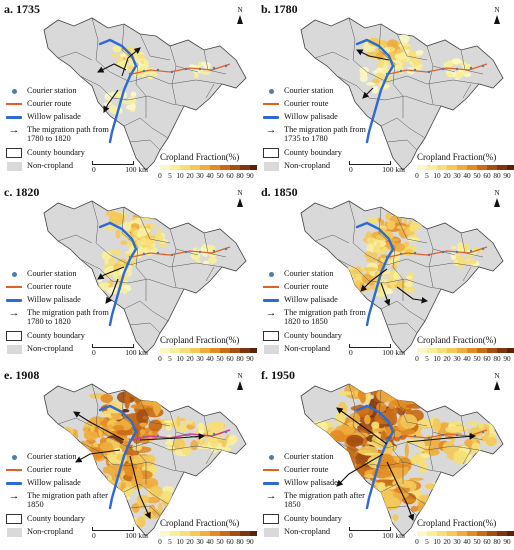 The height and width of the screenshot is (550, 514). I want to click on legend-item: → The migration path after 1850, so click(320, 501).